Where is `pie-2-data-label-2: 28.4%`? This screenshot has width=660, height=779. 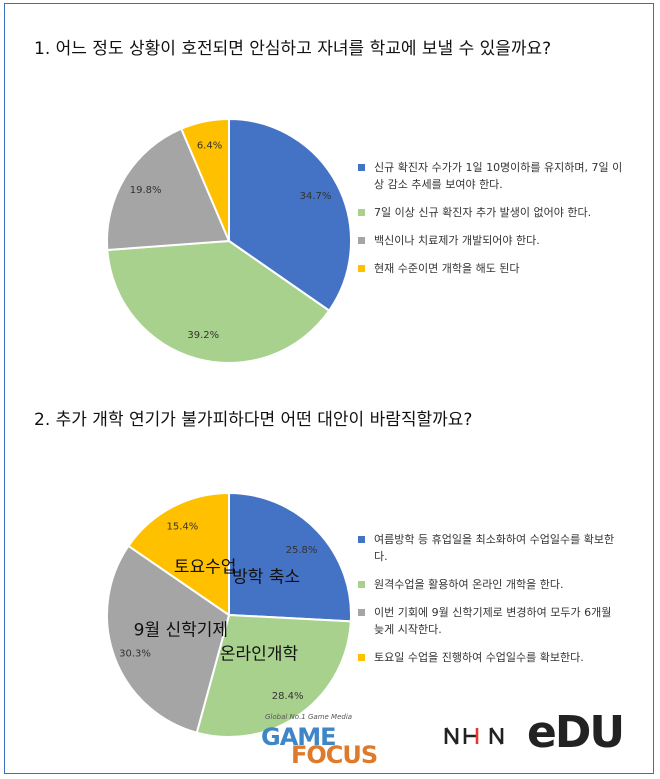
pie-2-data-label-2: 28.4% is located at coordinates (288, 696).